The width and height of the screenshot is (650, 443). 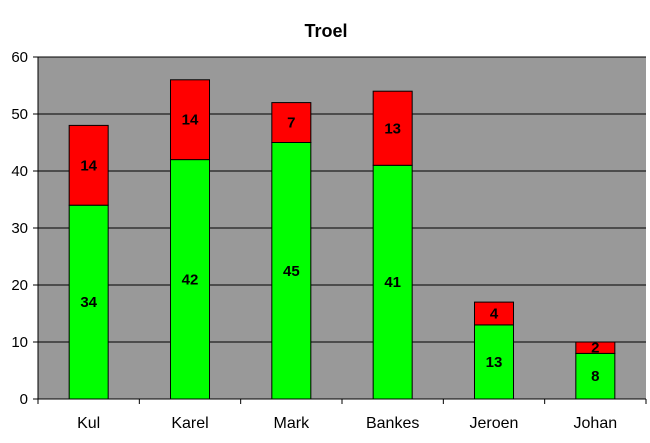 What do you see at coordinates (19, 342) in the screenshot?
I see `y-tick-label: 10` at bounding box center [19, 342].